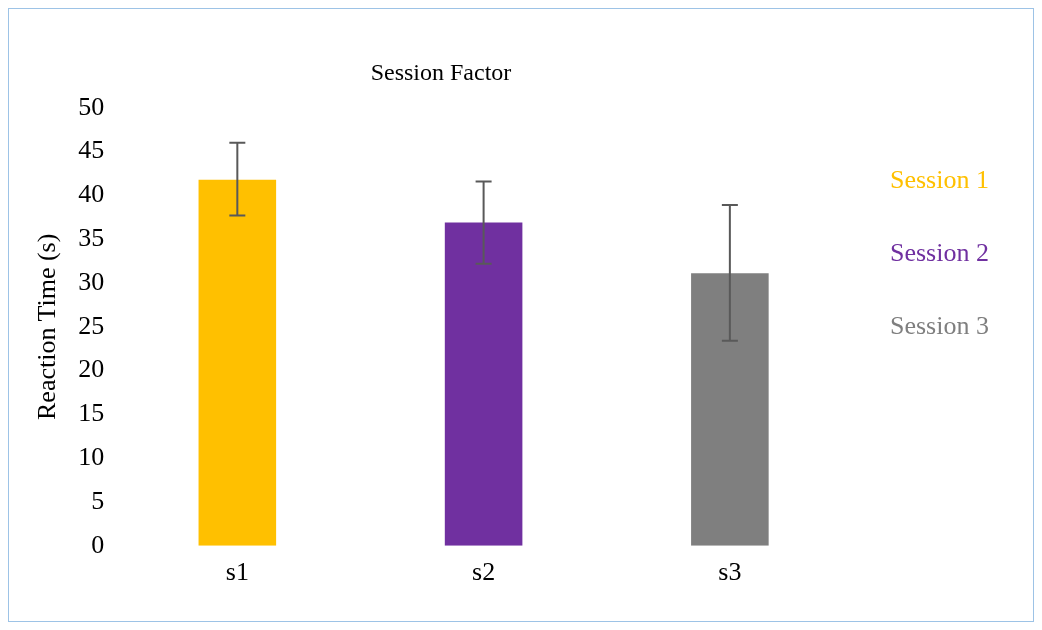  Describe the element at coordinates (98, 500) in the screenshot. I see `y-tick-label: 5` at that location.